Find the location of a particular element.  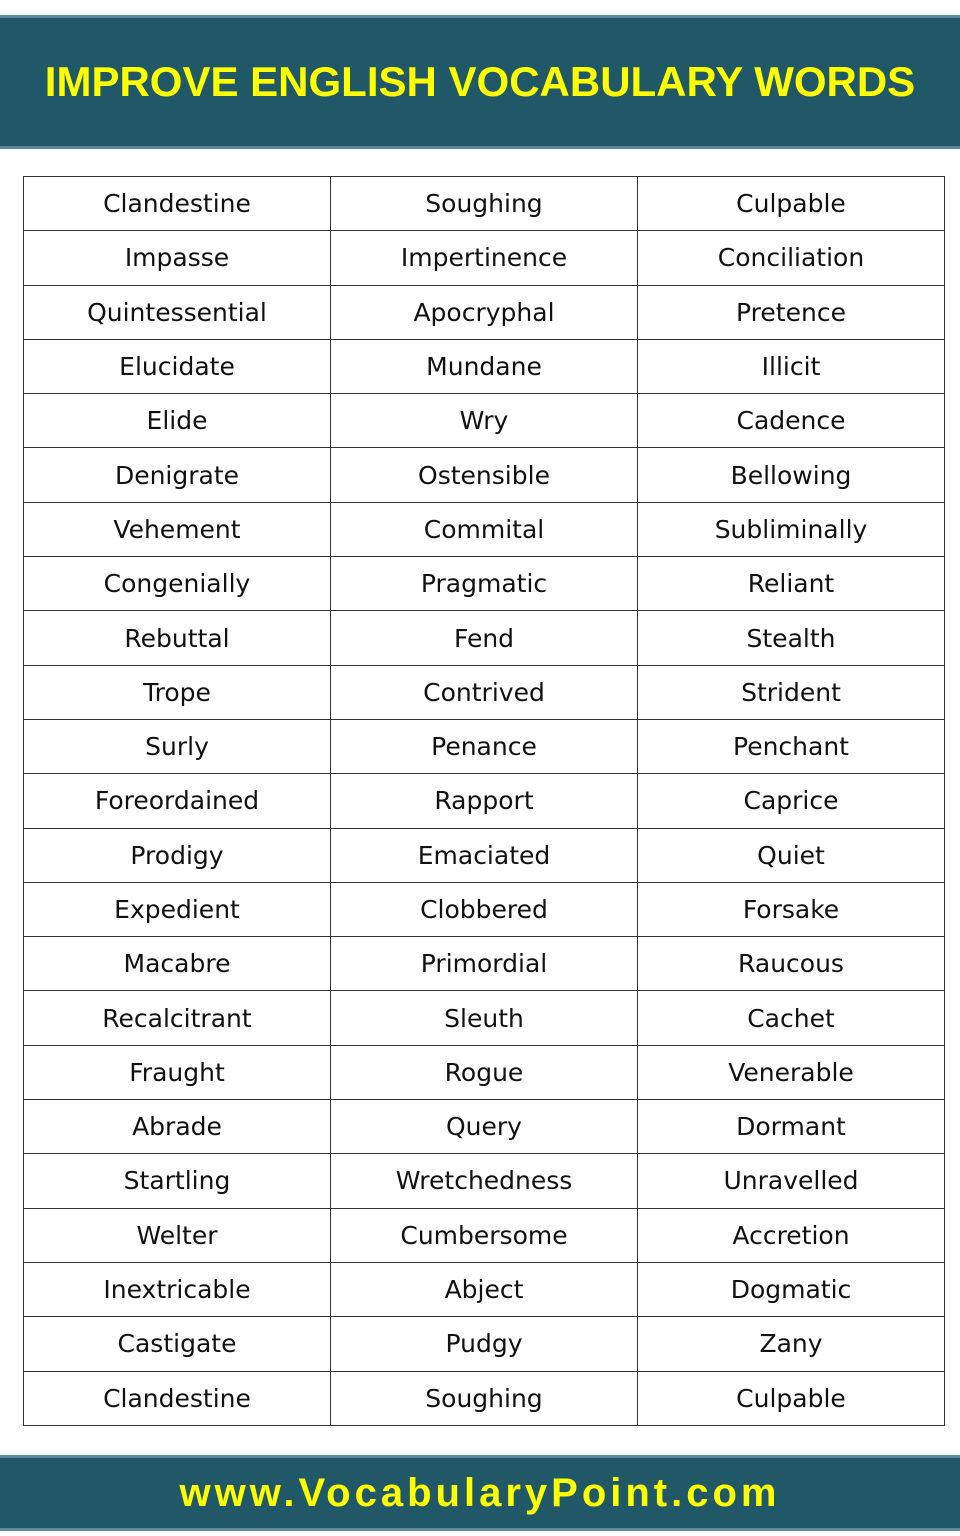

table-row: Startling Wretchedness Unravelled is located at coordinates (484, 1181).